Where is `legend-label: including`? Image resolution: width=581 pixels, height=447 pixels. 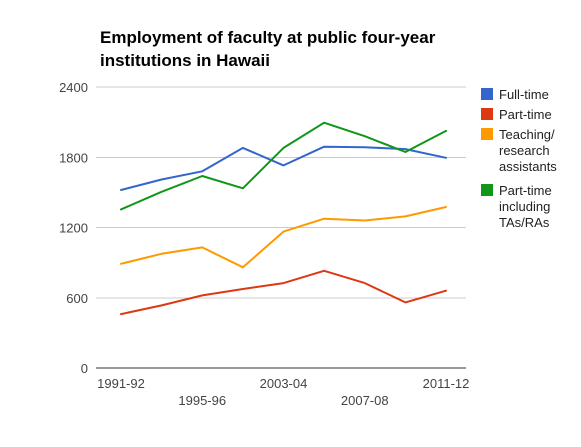 legend-label: including is located at coordinates (524, 206).